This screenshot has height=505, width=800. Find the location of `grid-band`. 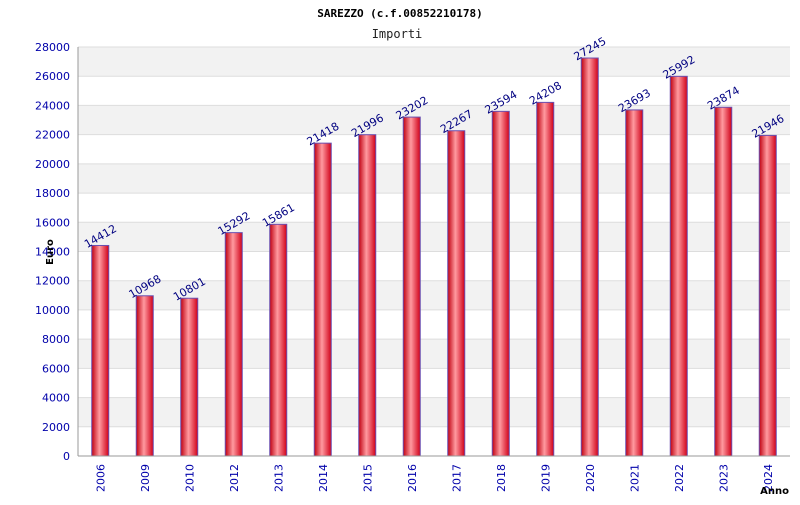

grid-band is located at coordinates (434, 62).